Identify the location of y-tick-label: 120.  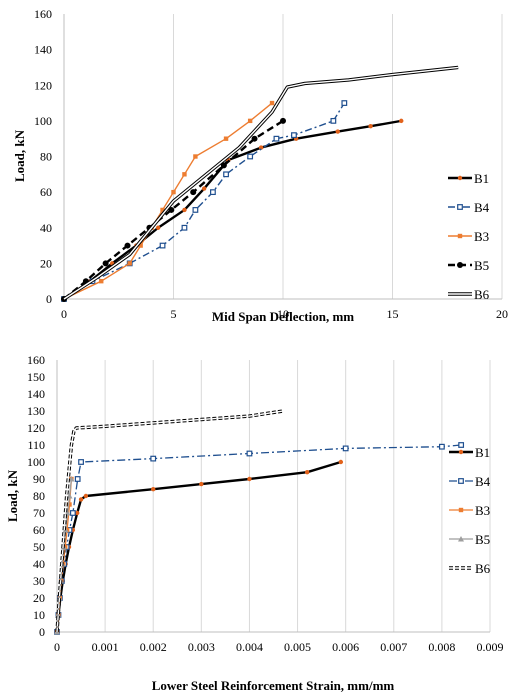
(43, 85).